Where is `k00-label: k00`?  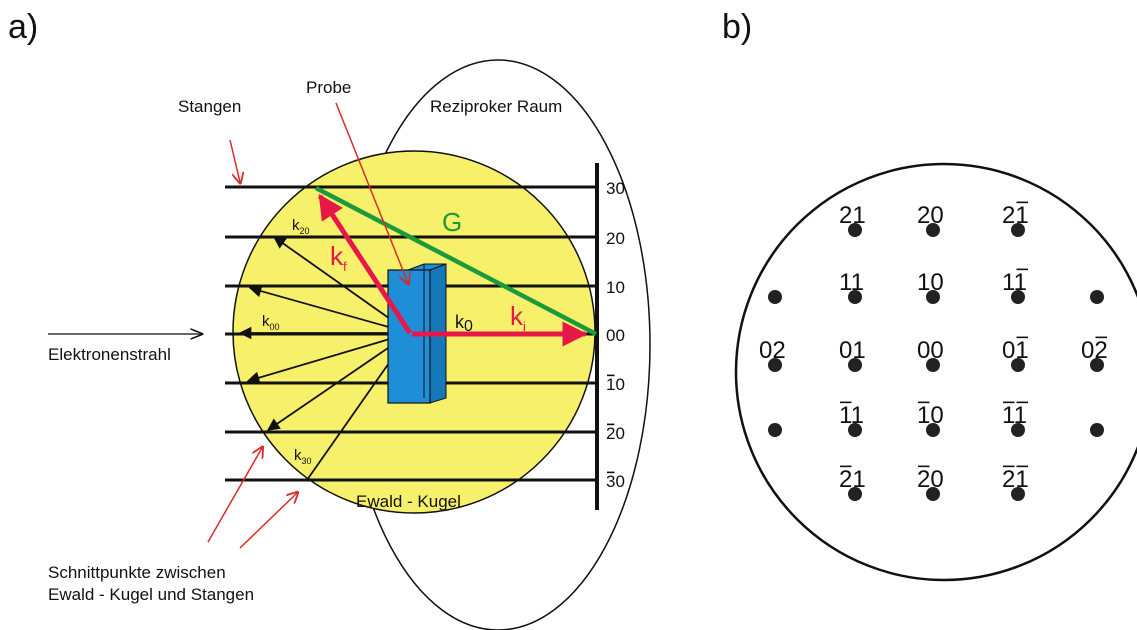 k00-label: k00 is located at coordinates (271, 322).